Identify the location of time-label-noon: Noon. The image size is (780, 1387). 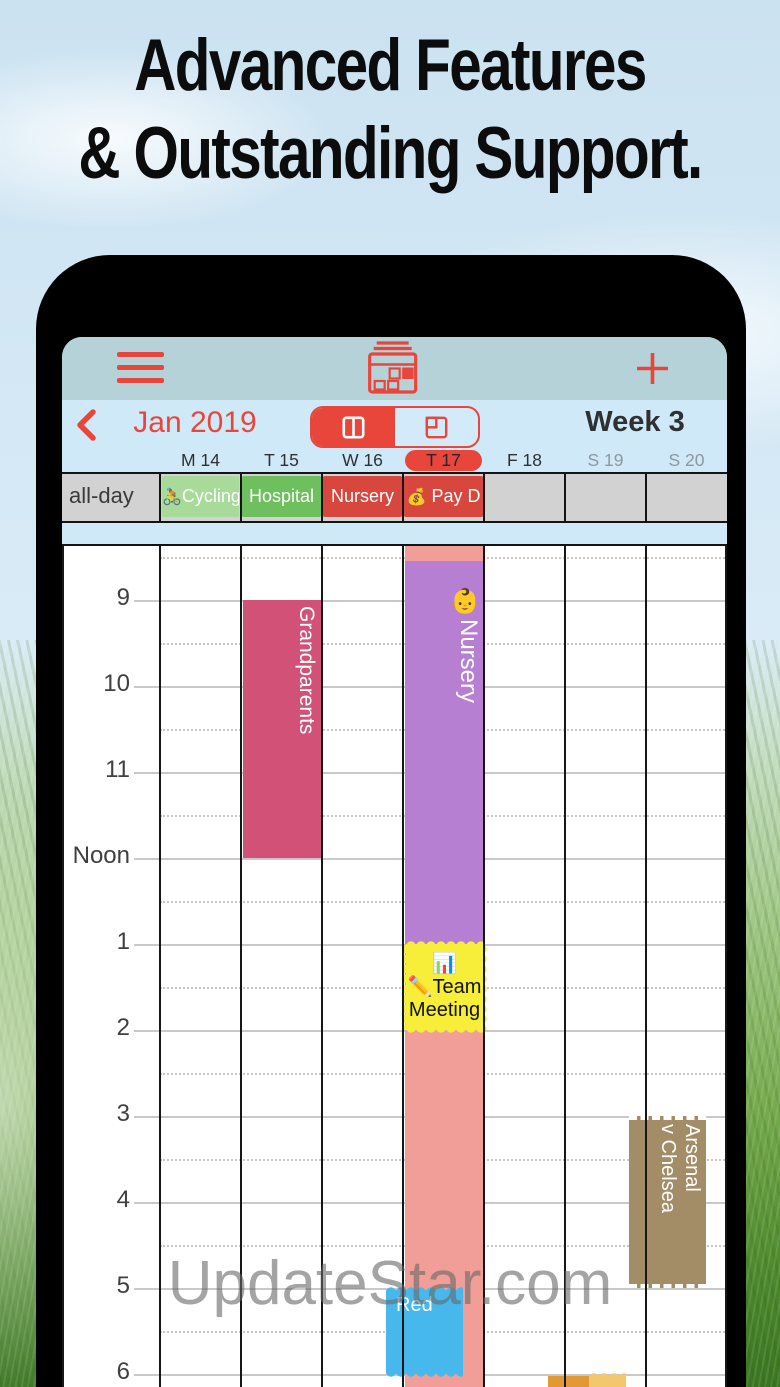
(101, 855).